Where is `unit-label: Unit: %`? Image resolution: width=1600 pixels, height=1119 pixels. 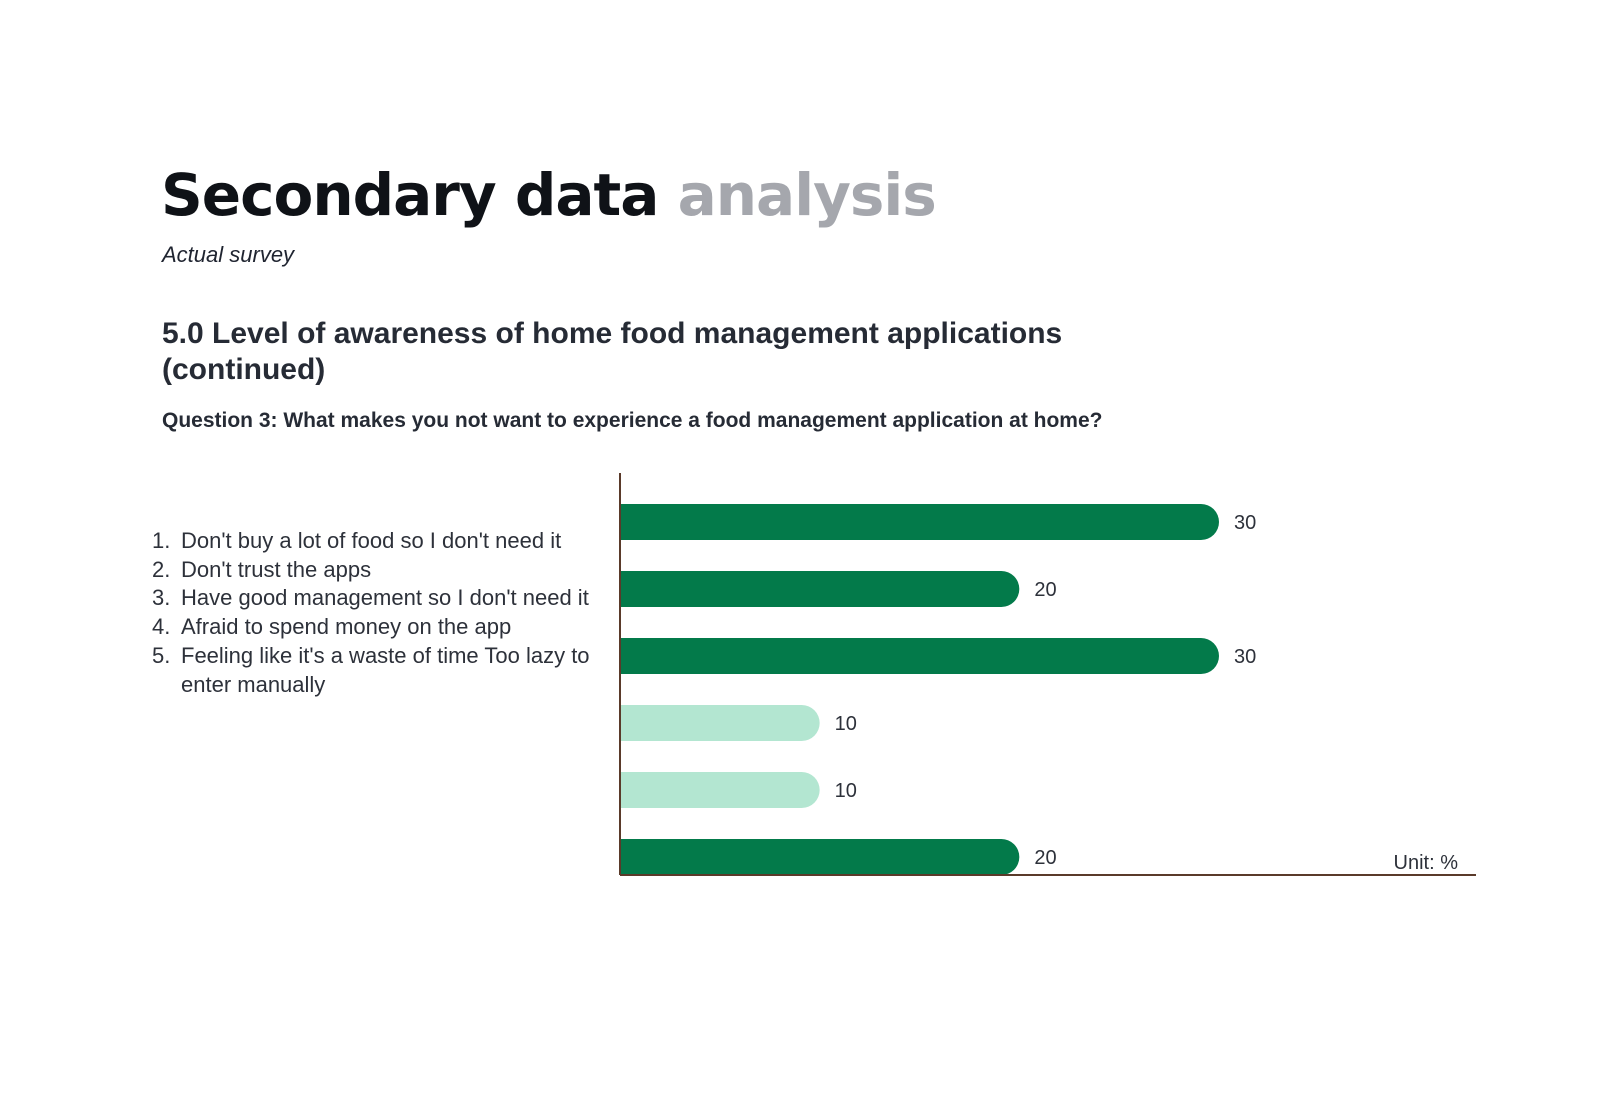 unit-label: Unit: % is located at coordinates (1426, 863).